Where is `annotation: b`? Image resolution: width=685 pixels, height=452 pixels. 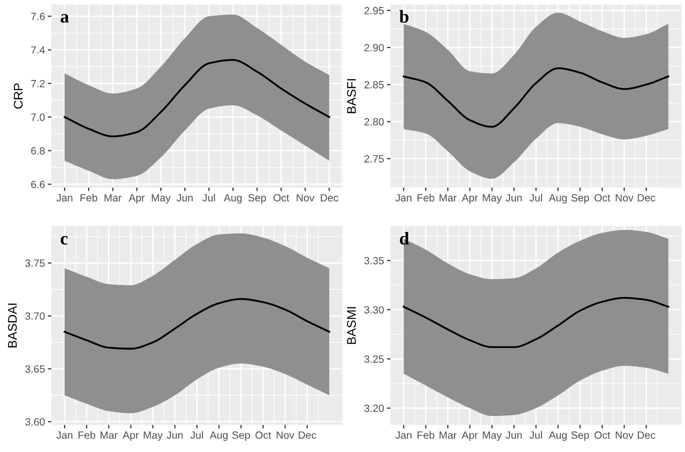
annotation: b is located at coordinates (403, 16).